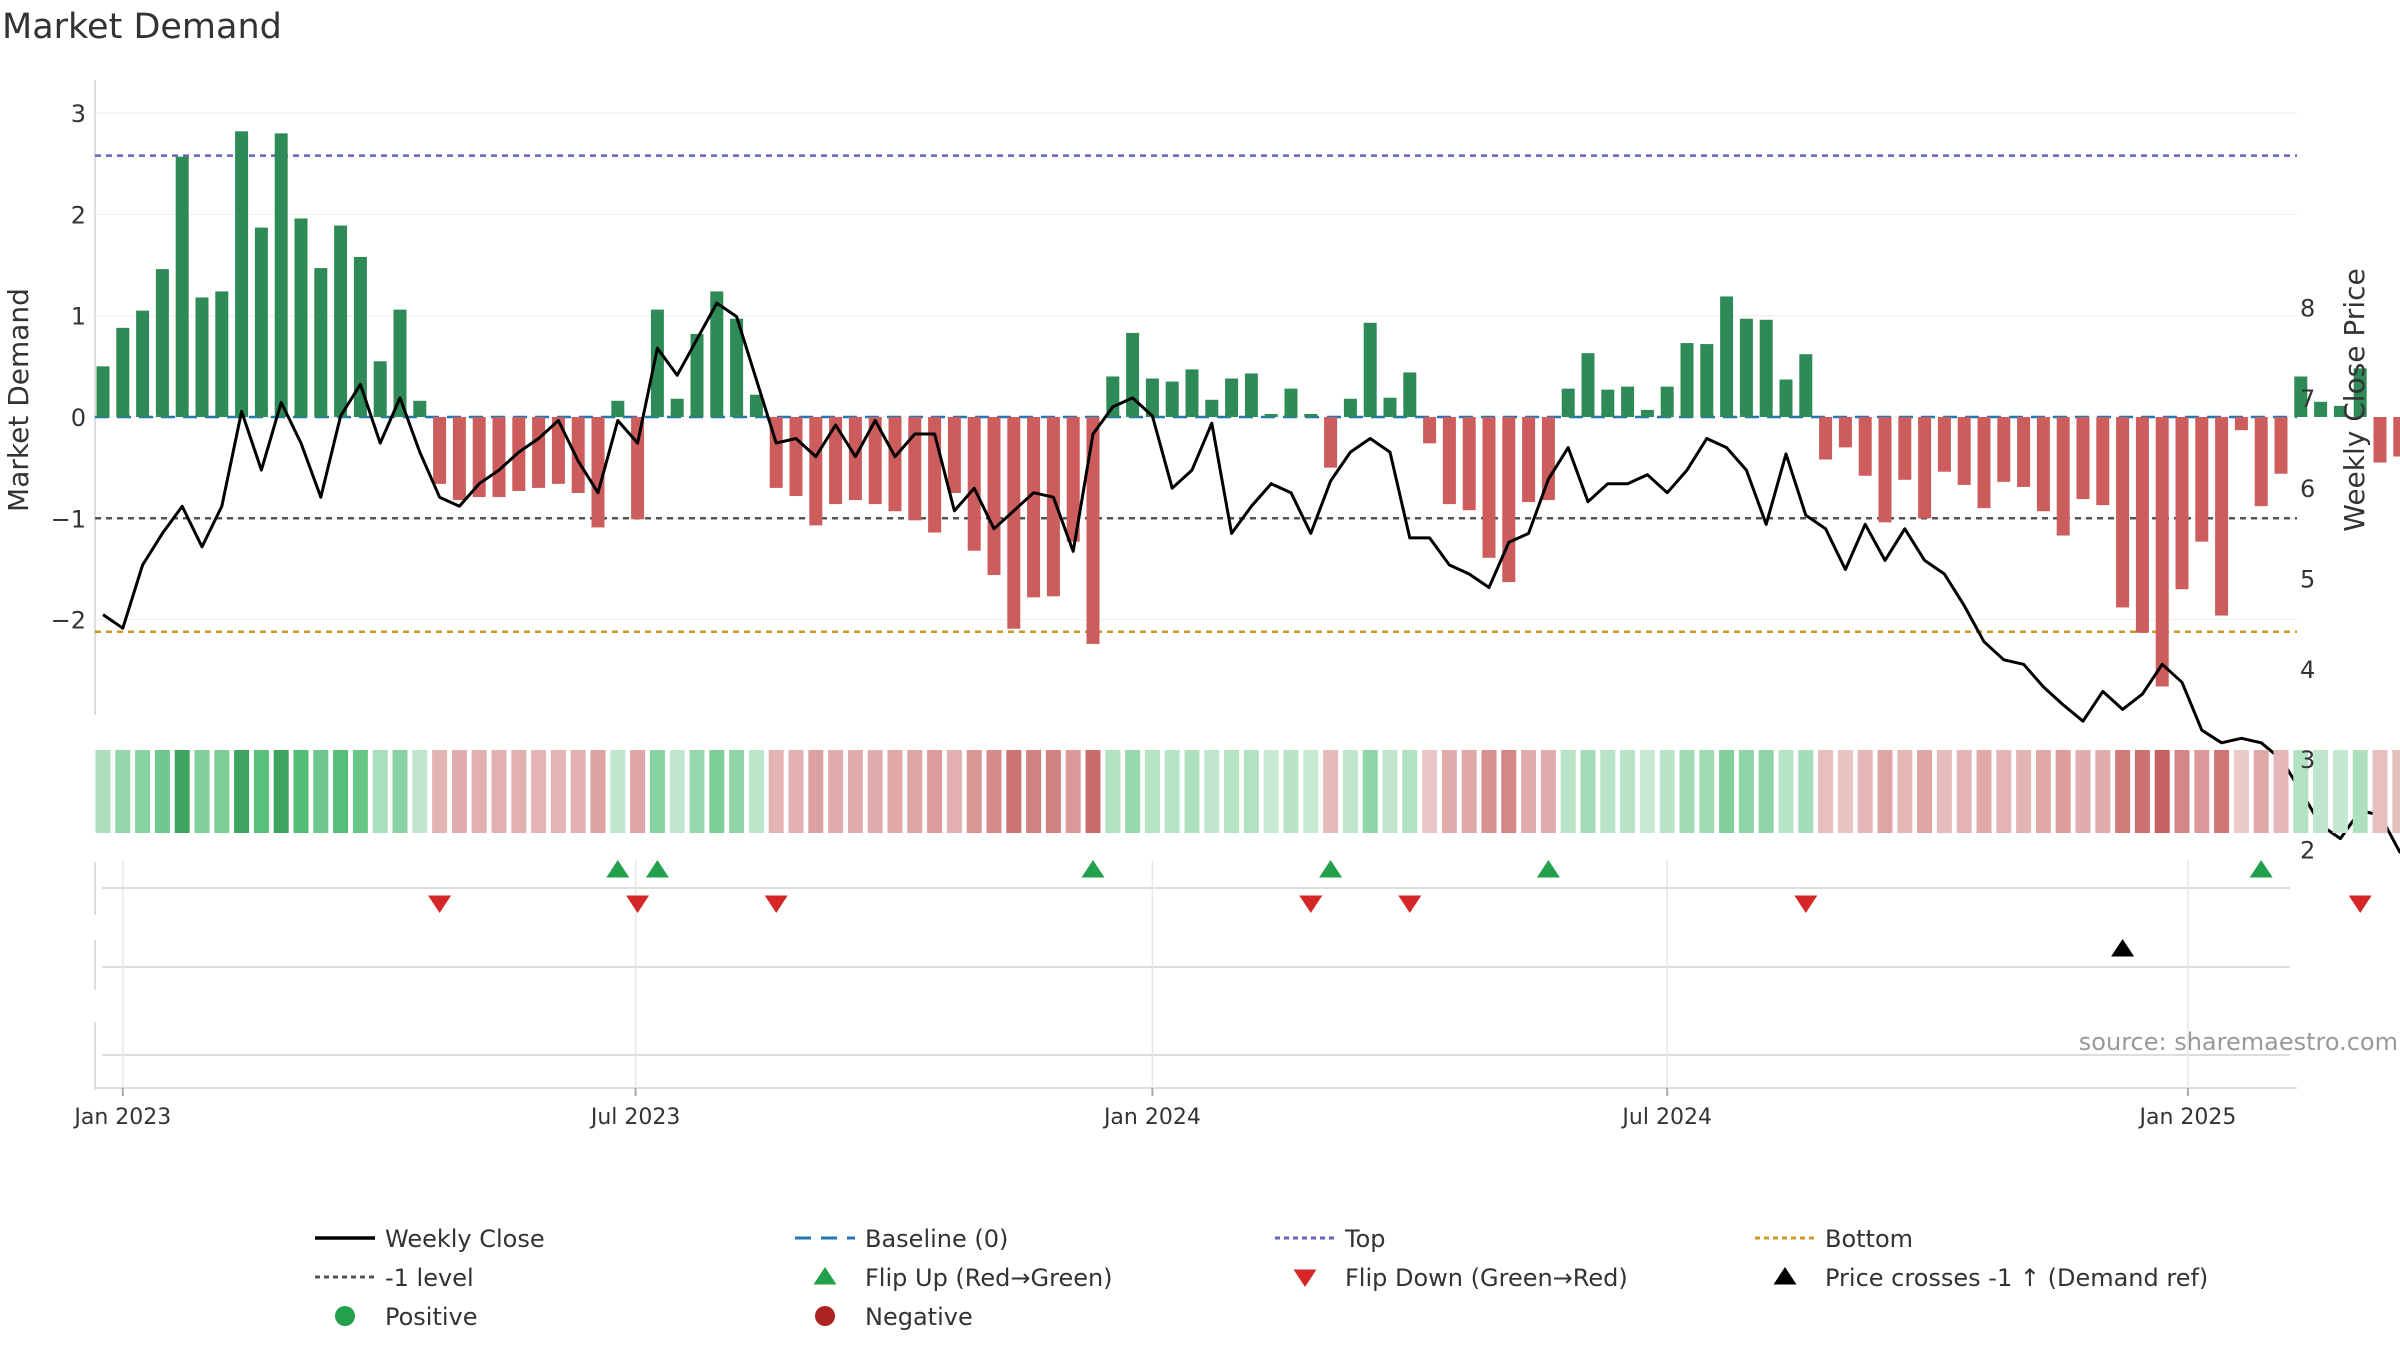  What do you see at coordinates (919, 1317) in the screenshot?
I see `legend-label: Negative` at bounding box center [919, 1317].